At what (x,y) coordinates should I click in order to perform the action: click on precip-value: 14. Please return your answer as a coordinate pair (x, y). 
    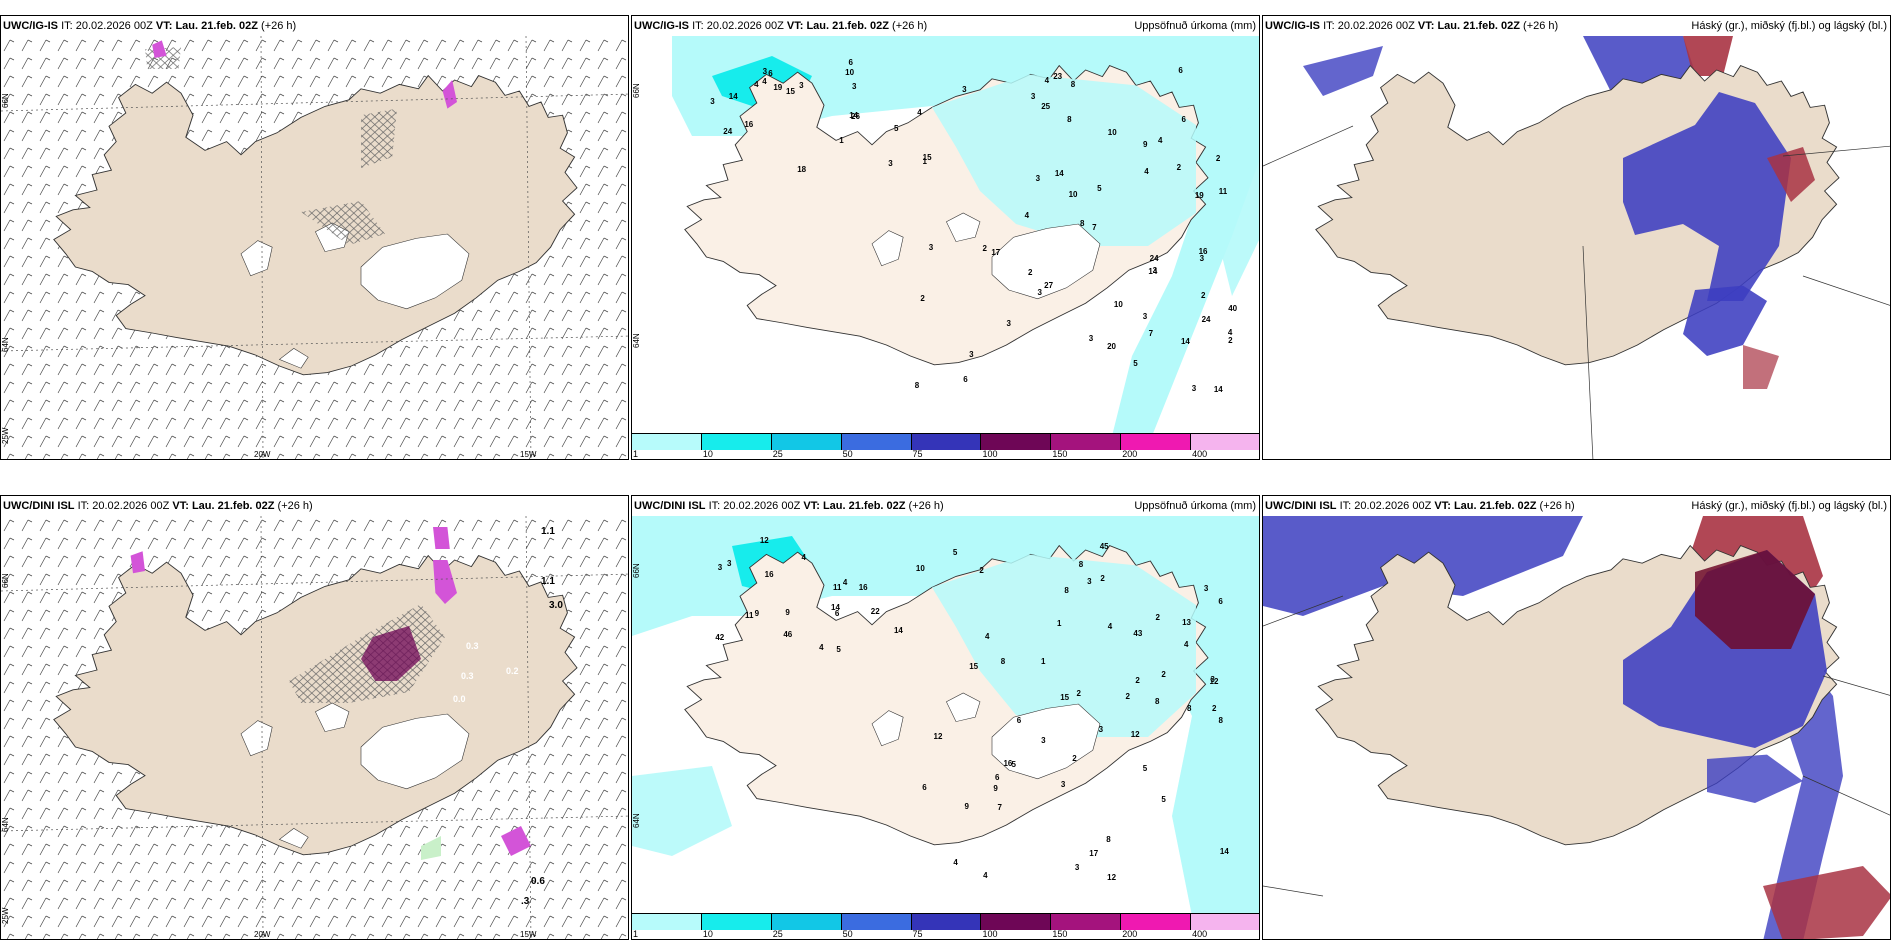
    Looking at the image, I should click on (733, 97).